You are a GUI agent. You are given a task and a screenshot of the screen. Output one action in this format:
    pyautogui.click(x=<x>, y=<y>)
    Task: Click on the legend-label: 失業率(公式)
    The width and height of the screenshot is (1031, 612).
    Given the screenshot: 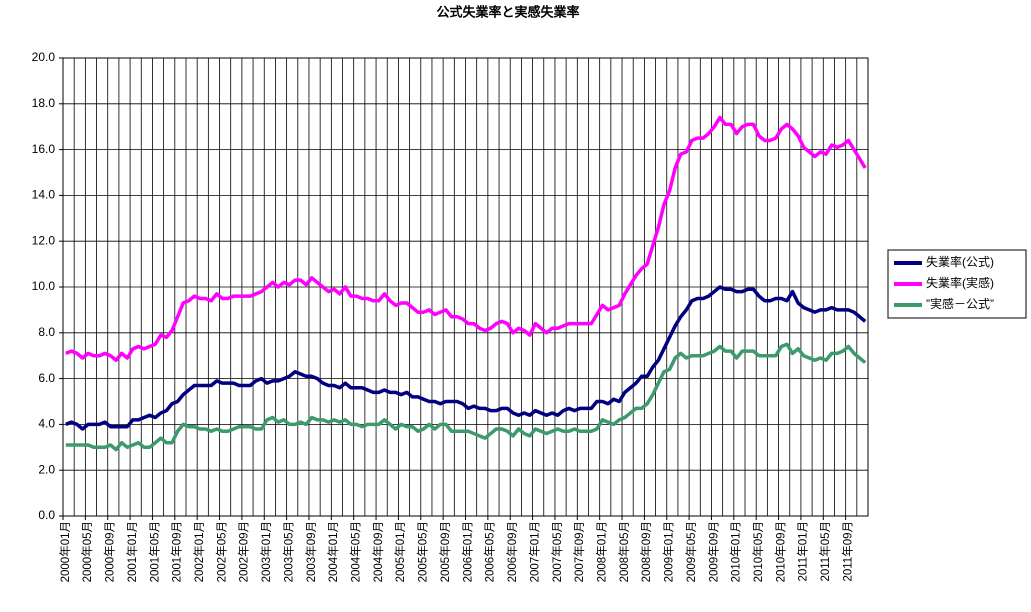 What is the action you would take?
    pyautogui.click(x=960, y=261)
    